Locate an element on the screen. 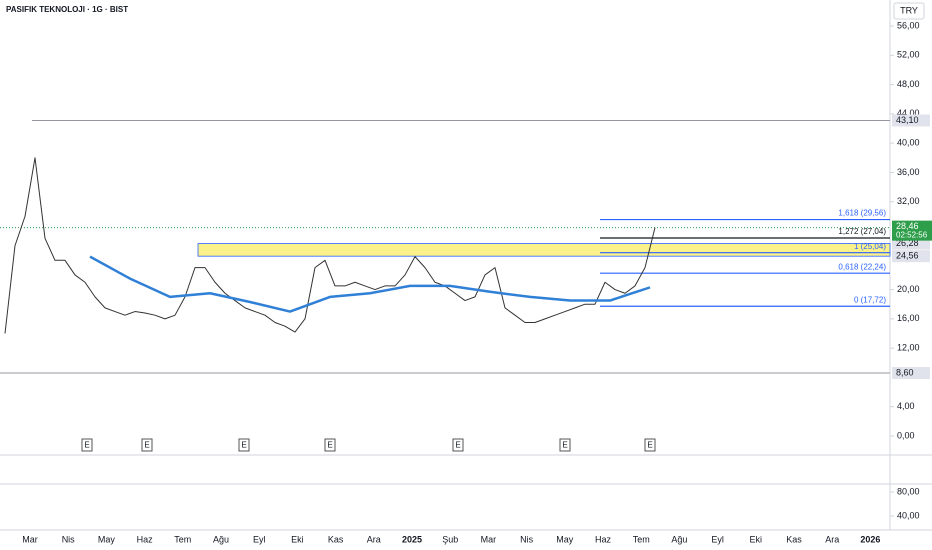  fib-label: 0,618 (22,24) is located at coordinates (862, 266).